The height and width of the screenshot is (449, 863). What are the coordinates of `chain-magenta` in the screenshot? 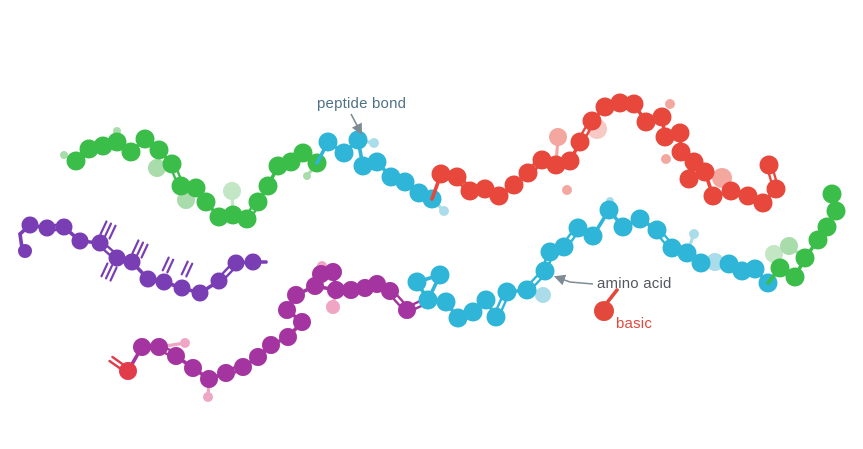 It's located at (269, 331).